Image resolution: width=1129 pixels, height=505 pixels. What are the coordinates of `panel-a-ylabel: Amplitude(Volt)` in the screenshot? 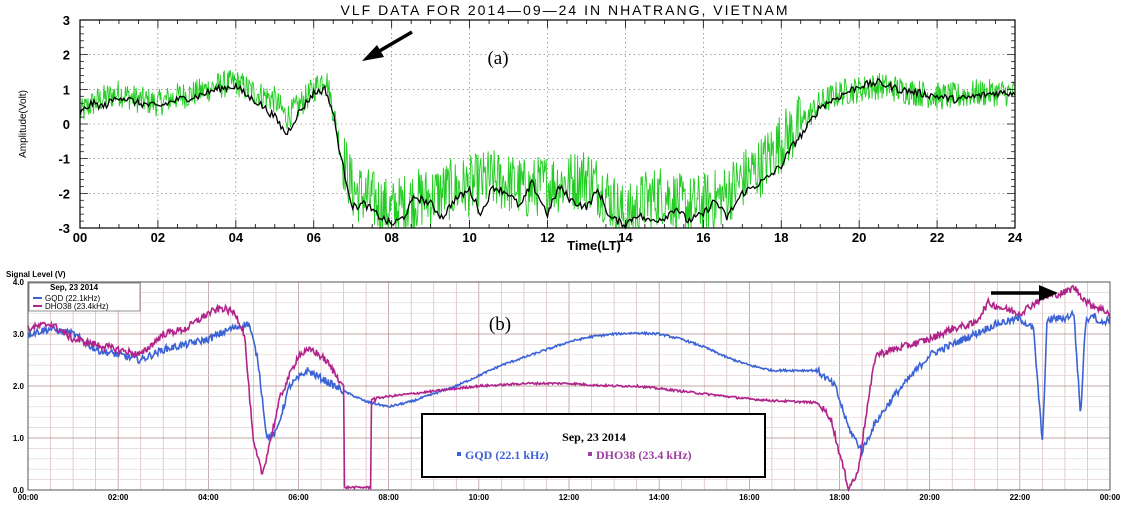 It's located at (23, 124).